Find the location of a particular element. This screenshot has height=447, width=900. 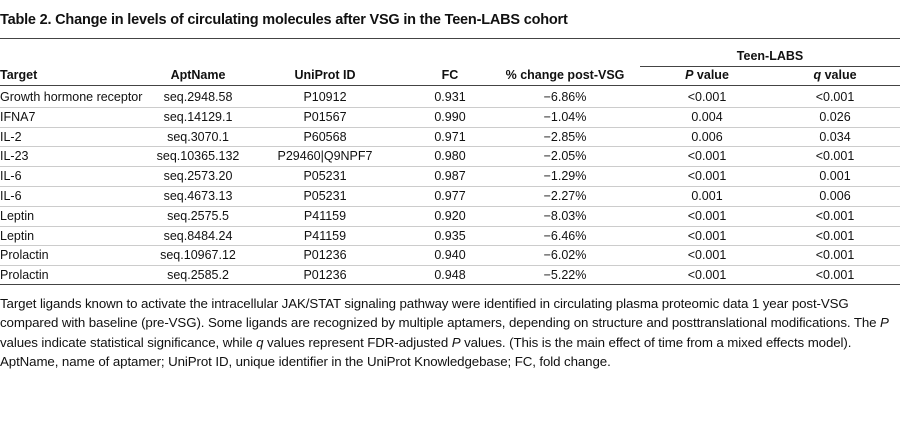

table-cell: P29460|Q9NPF7 is located at coordinates (325, 156).